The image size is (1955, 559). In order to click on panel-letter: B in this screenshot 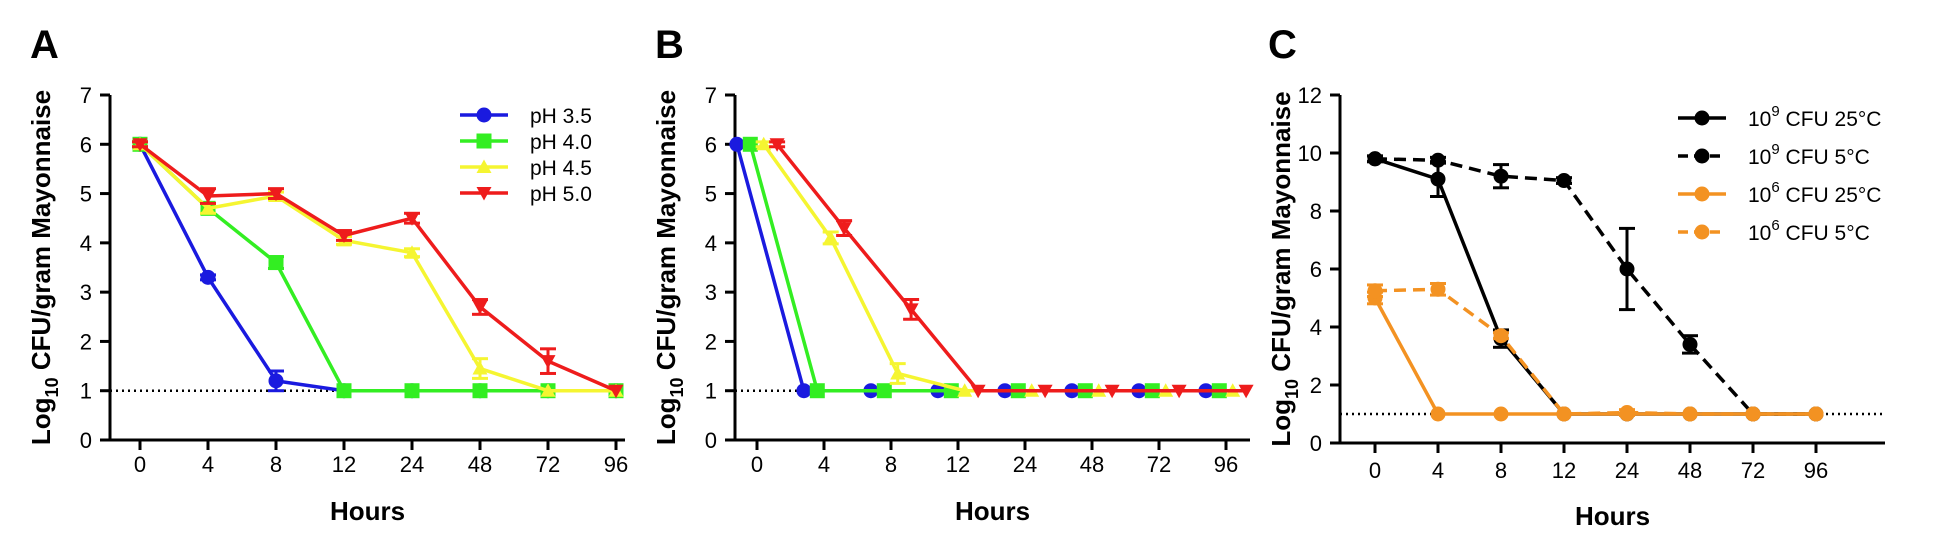, I will do `click(669, 45)`.